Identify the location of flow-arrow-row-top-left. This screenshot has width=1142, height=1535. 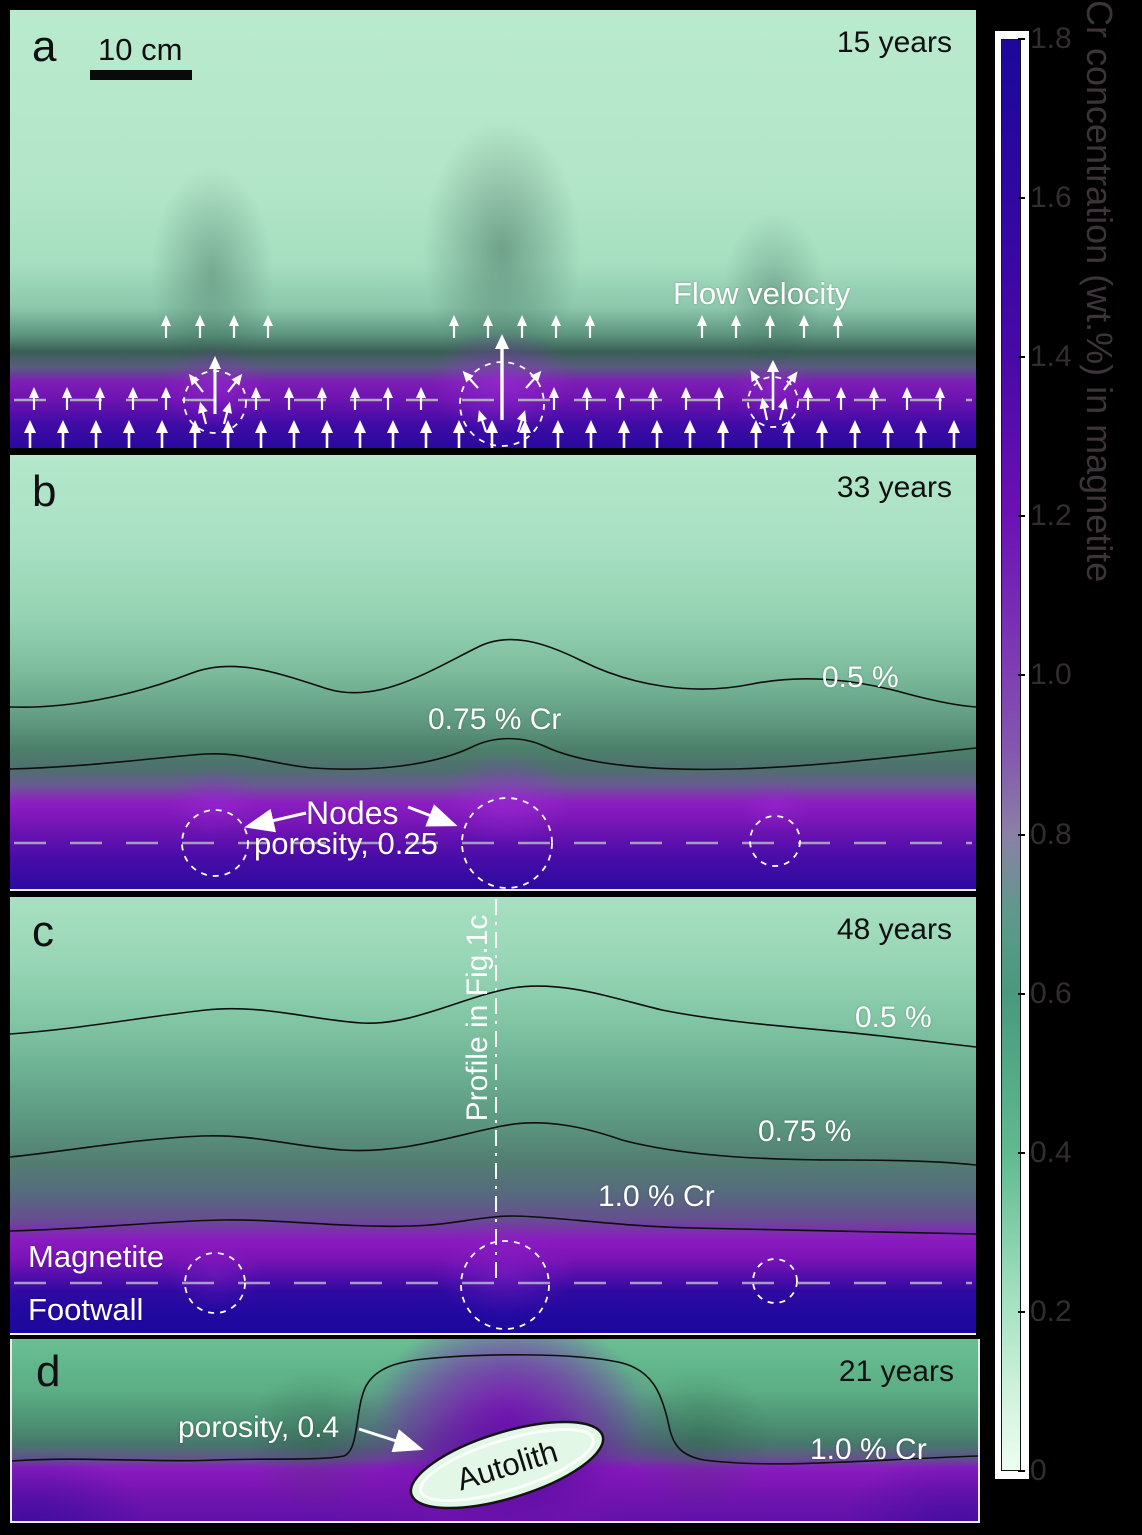
(217, 326).